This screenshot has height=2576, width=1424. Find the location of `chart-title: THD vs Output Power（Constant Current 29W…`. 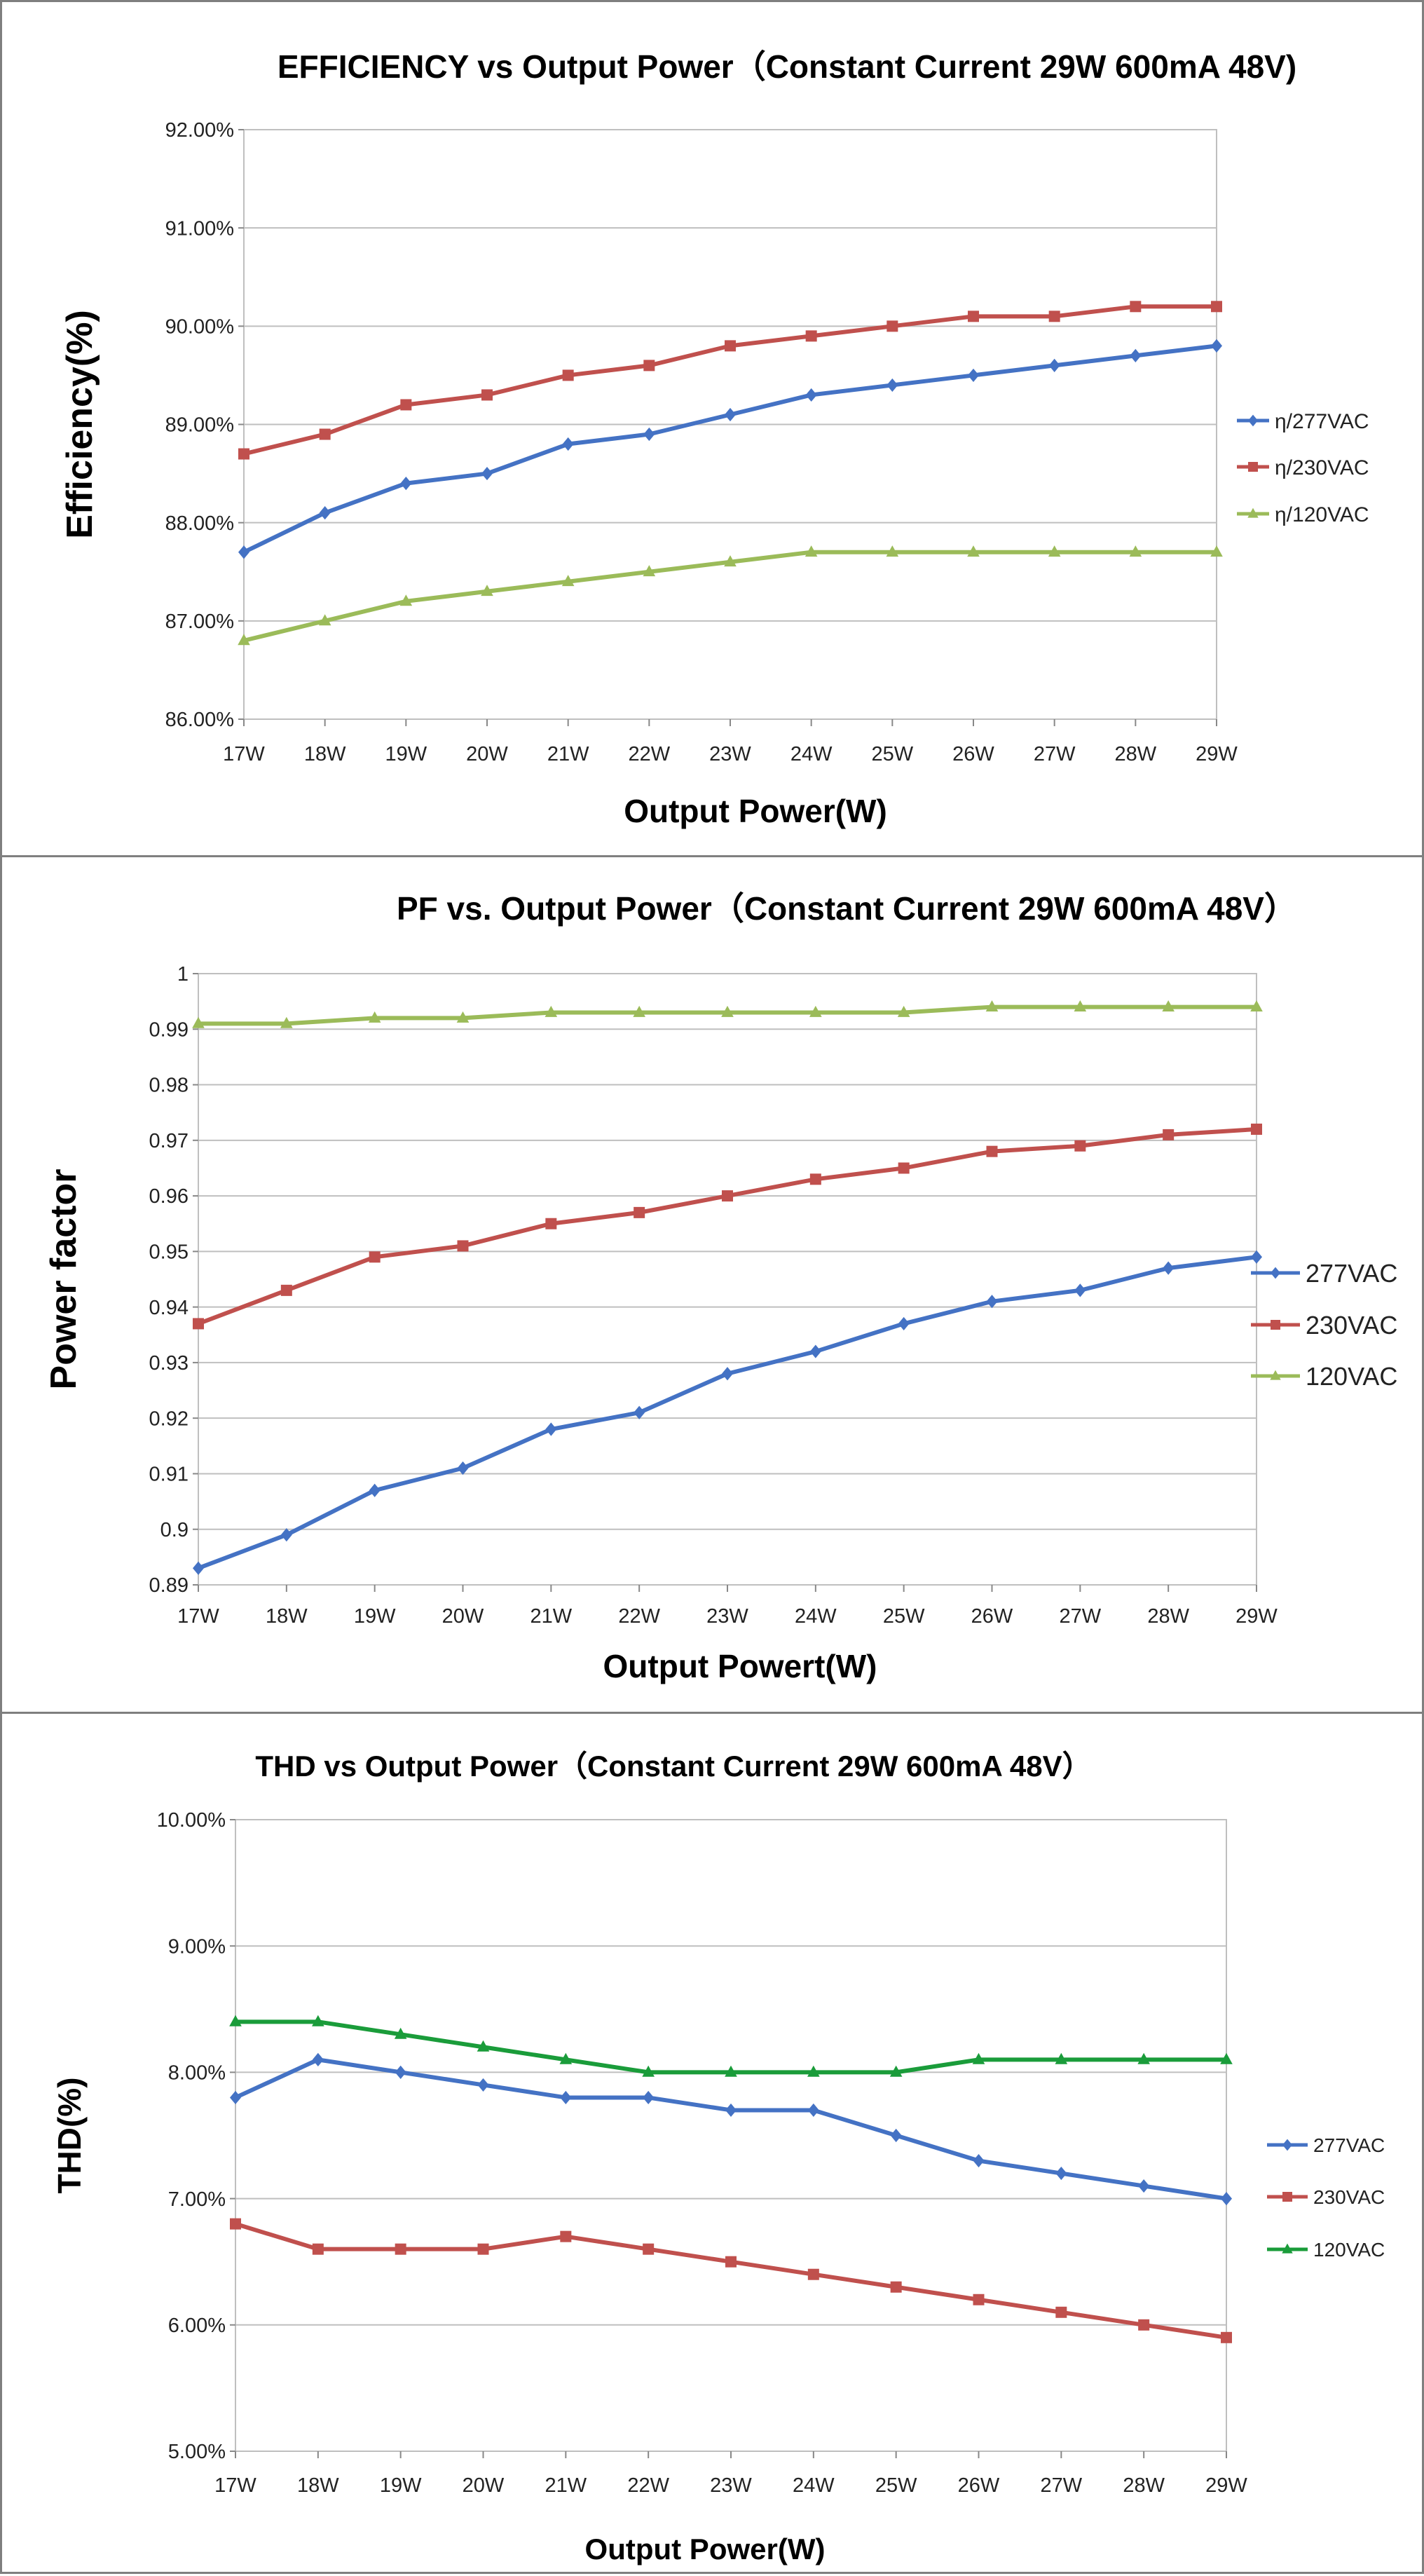

chart-title: THD vs Output Power（Constant Current 29W… is located at coordinates (673, 1766).